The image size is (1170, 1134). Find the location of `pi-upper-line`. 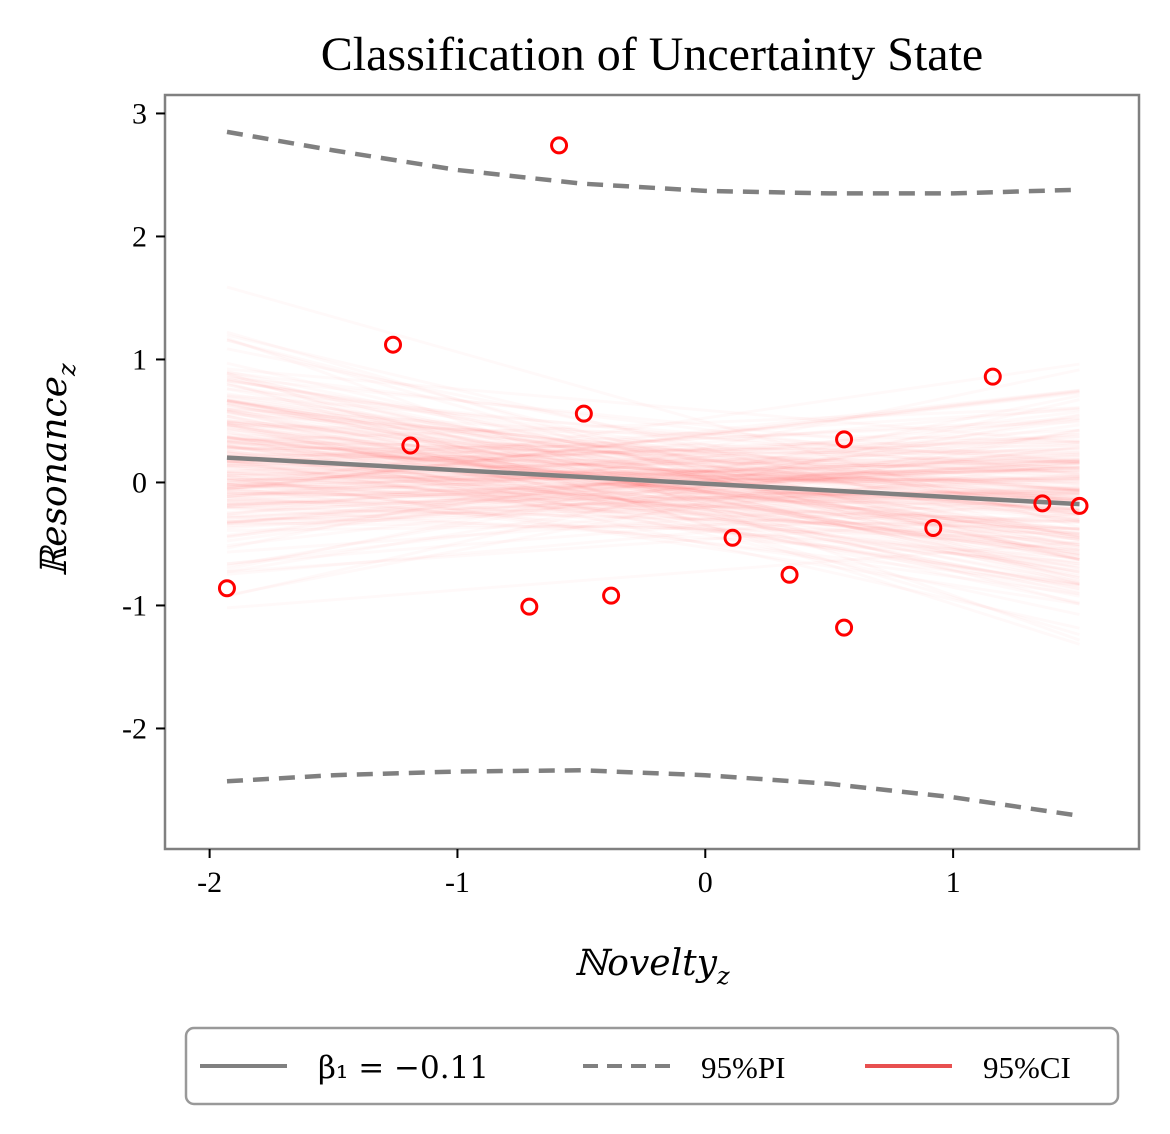

pi-upper-line is located at coordinates (653, 162).